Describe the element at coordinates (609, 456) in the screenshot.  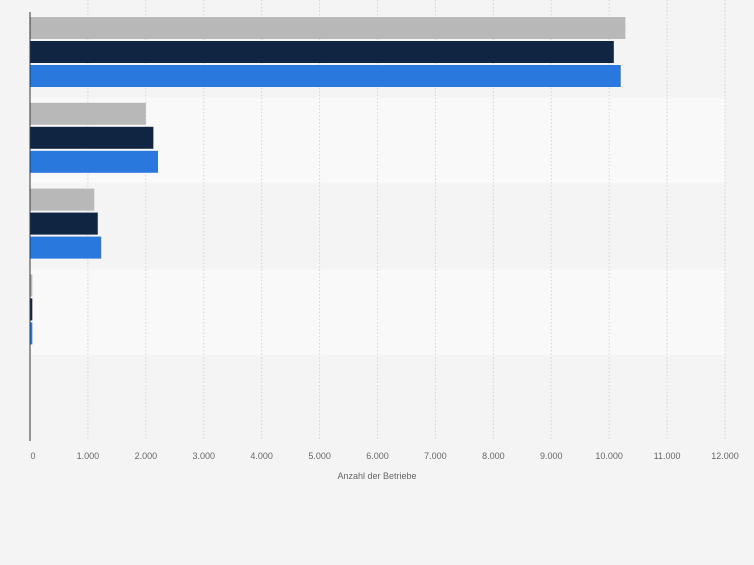
I see `x-tick-label: 10.000` at that location.